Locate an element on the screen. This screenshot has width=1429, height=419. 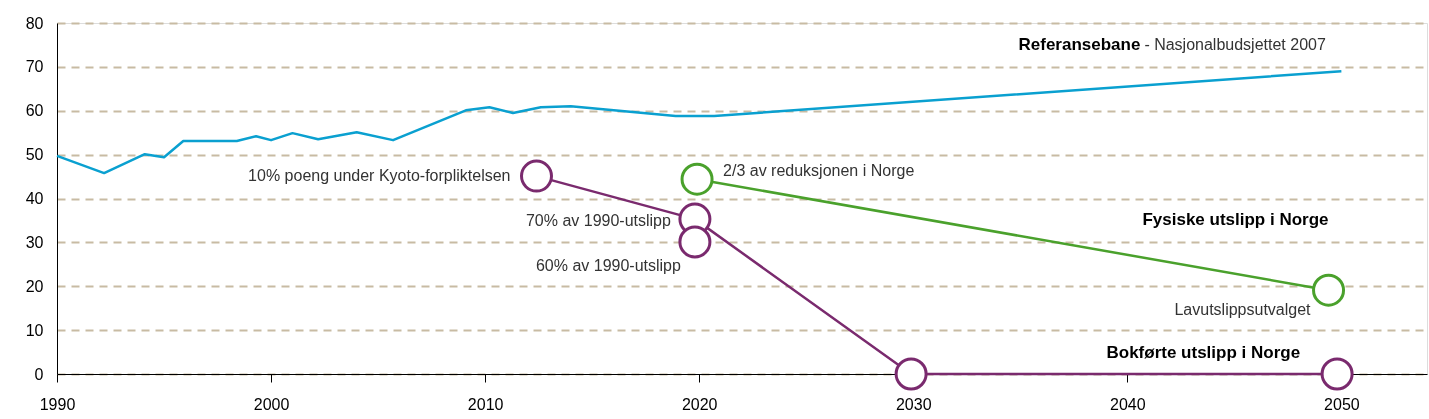
annotation: 70% av 1990-utslipp is located at coordinates (598, 221).